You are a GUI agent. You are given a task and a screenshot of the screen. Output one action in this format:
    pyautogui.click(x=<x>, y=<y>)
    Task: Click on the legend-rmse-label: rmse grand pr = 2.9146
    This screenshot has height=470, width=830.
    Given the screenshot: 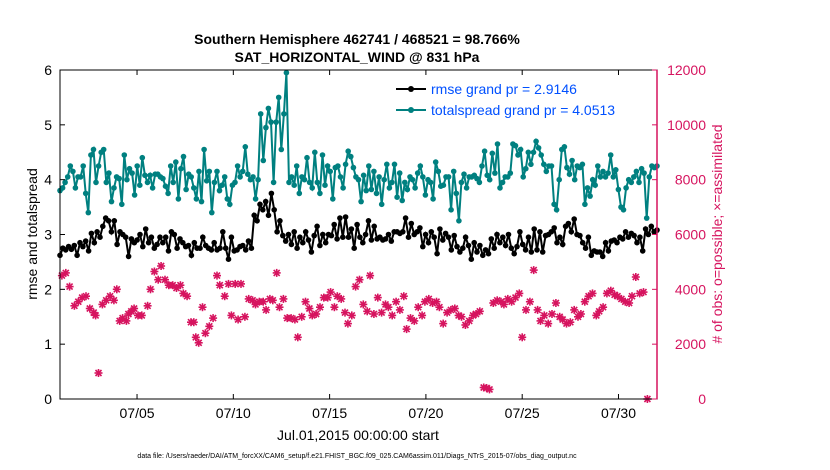 What is the action you would take?
    pyautogui.click(x=504, y=89)
    